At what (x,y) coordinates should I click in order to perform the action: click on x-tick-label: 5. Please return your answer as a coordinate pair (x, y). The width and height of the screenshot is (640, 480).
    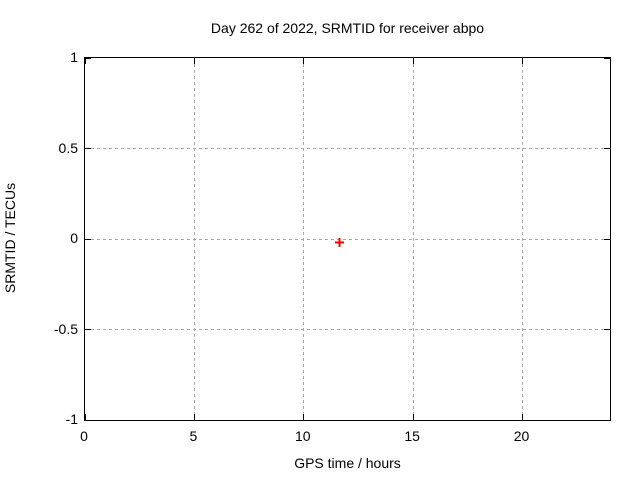
    Looking at the image, I should click on (193, 436).